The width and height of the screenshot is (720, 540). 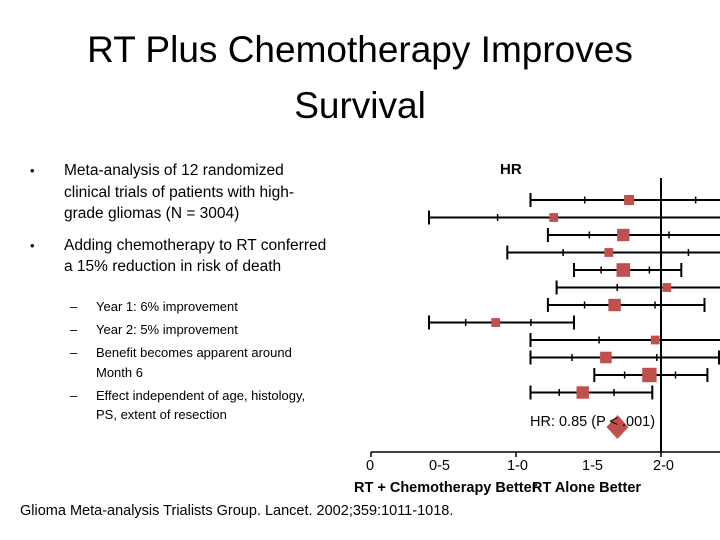 What do you see at coordinates (167, 329) in the screenshot?
I see `sub-bullet-text: Year 2: 5% improvement` at bounding box center [167, 329].